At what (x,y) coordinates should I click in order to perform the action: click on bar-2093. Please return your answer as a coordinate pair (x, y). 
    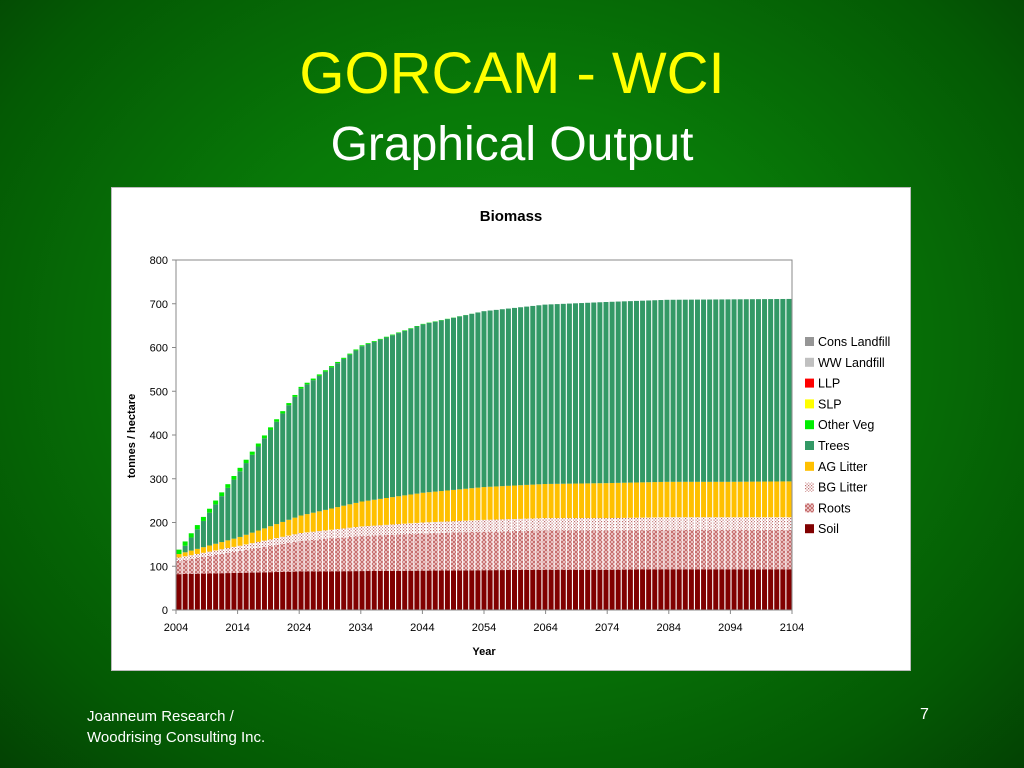
    Looking at the image, I should click on (722, 454).